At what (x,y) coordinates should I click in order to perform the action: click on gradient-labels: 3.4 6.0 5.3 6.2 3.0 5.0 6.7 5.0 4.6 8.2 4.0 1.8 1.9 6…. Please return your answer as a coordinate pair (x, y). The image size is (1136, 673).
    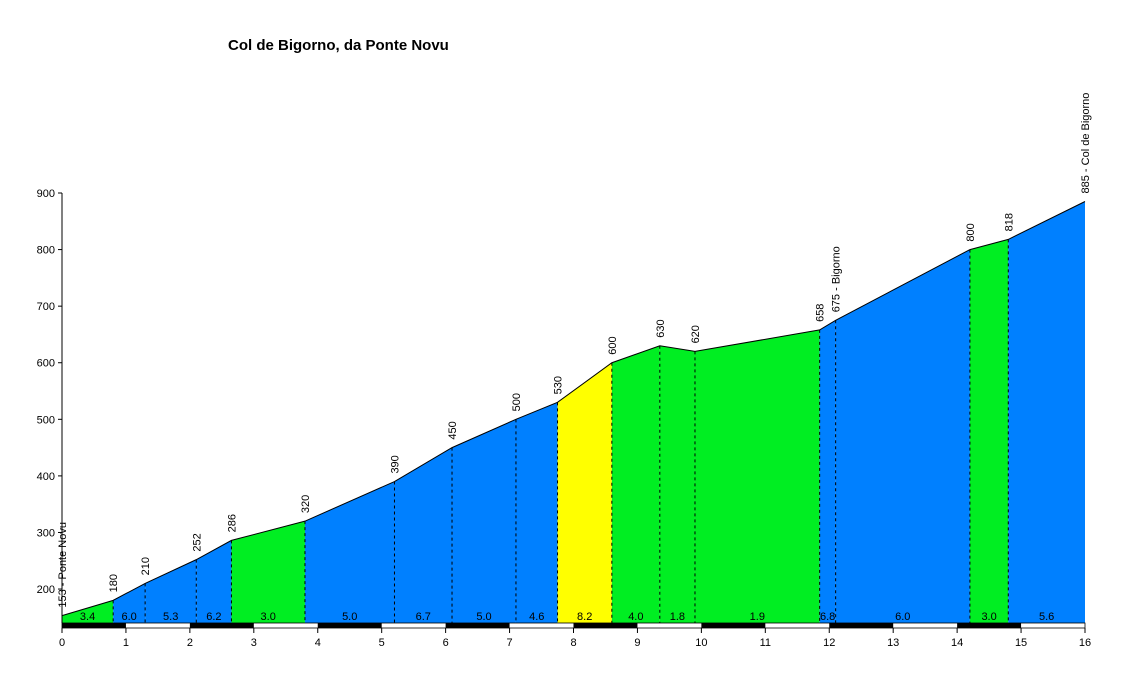
    Looking at the image, I should click on (567, 617).